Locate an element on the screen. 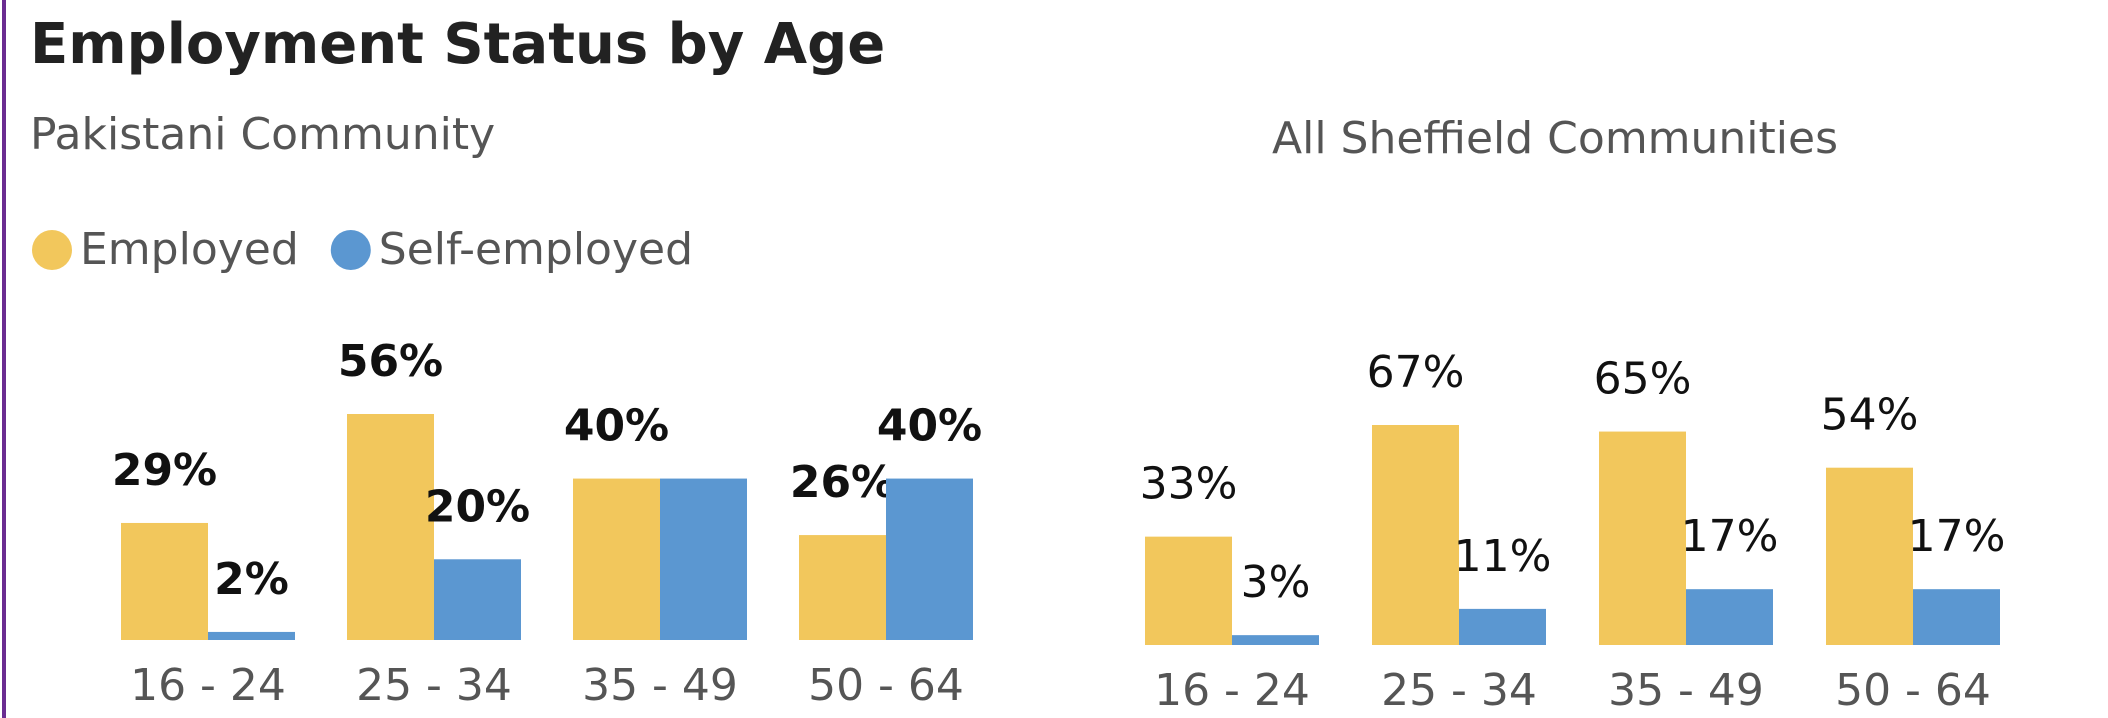  data-label: 54% is located at coordinates (1870, 415).